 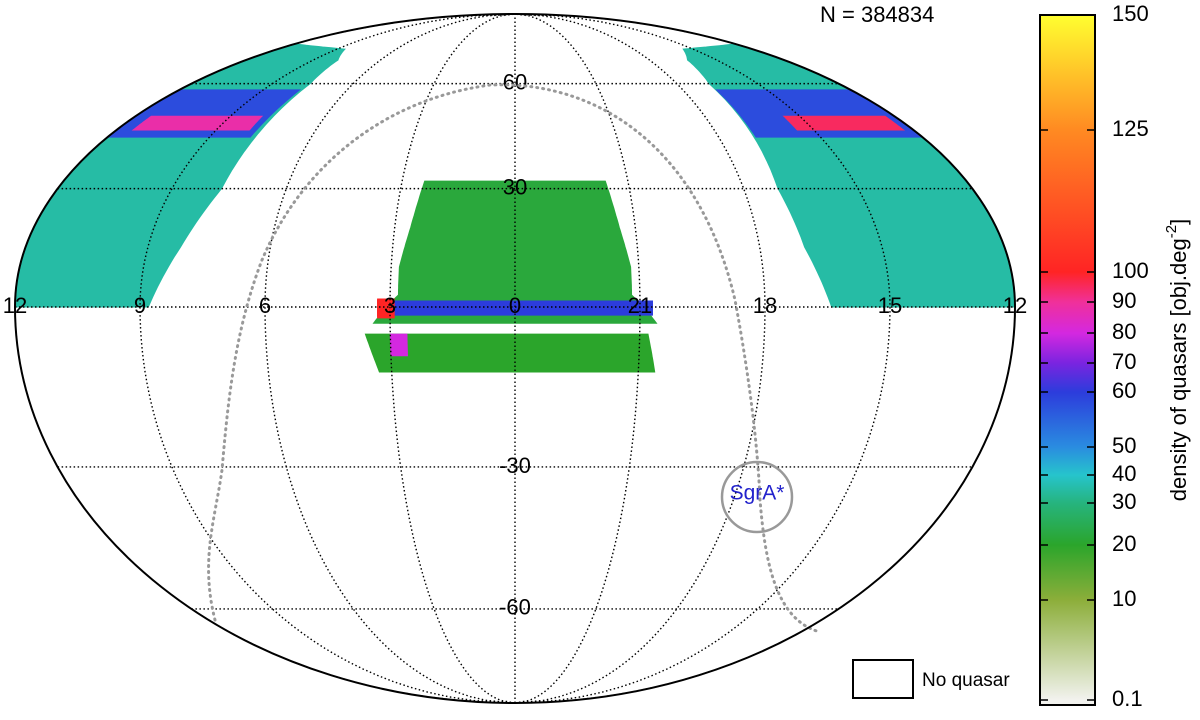 I want to click on meridian, so click(x=452, y=358).